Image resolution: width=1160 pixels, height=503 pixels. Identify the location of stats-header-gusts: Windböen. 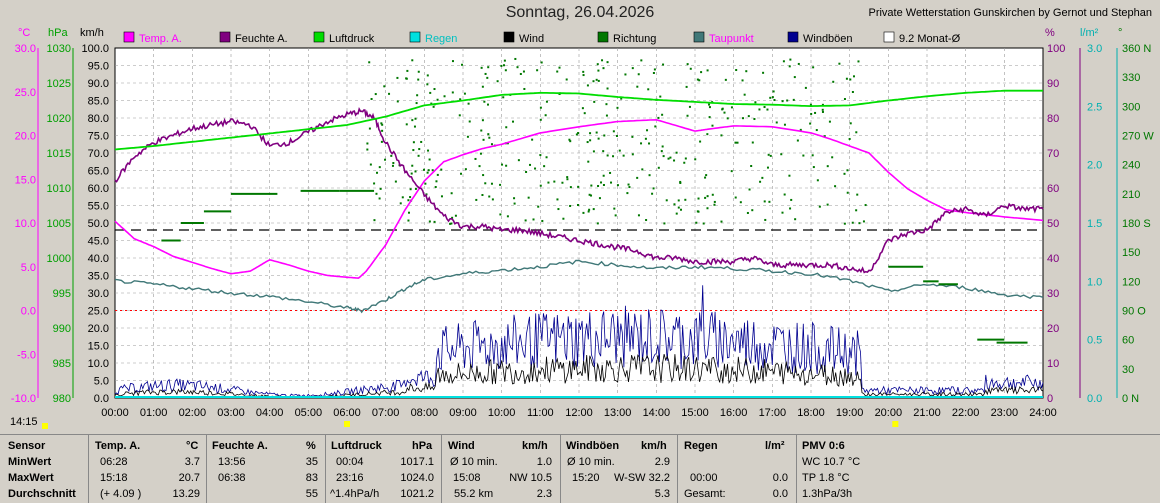
(593, 446).